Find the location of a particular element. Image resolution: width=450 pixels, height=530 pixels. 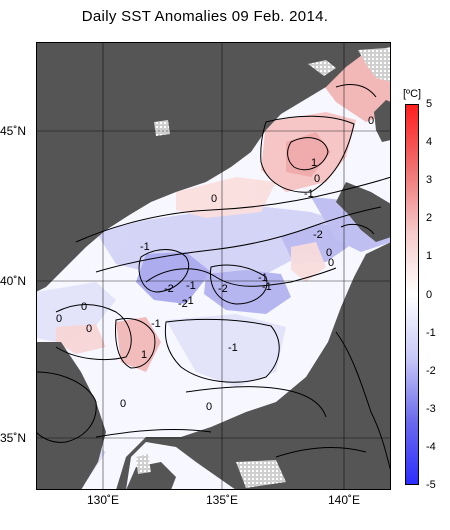

korean-peninsula is located at coordinates (71, 416).